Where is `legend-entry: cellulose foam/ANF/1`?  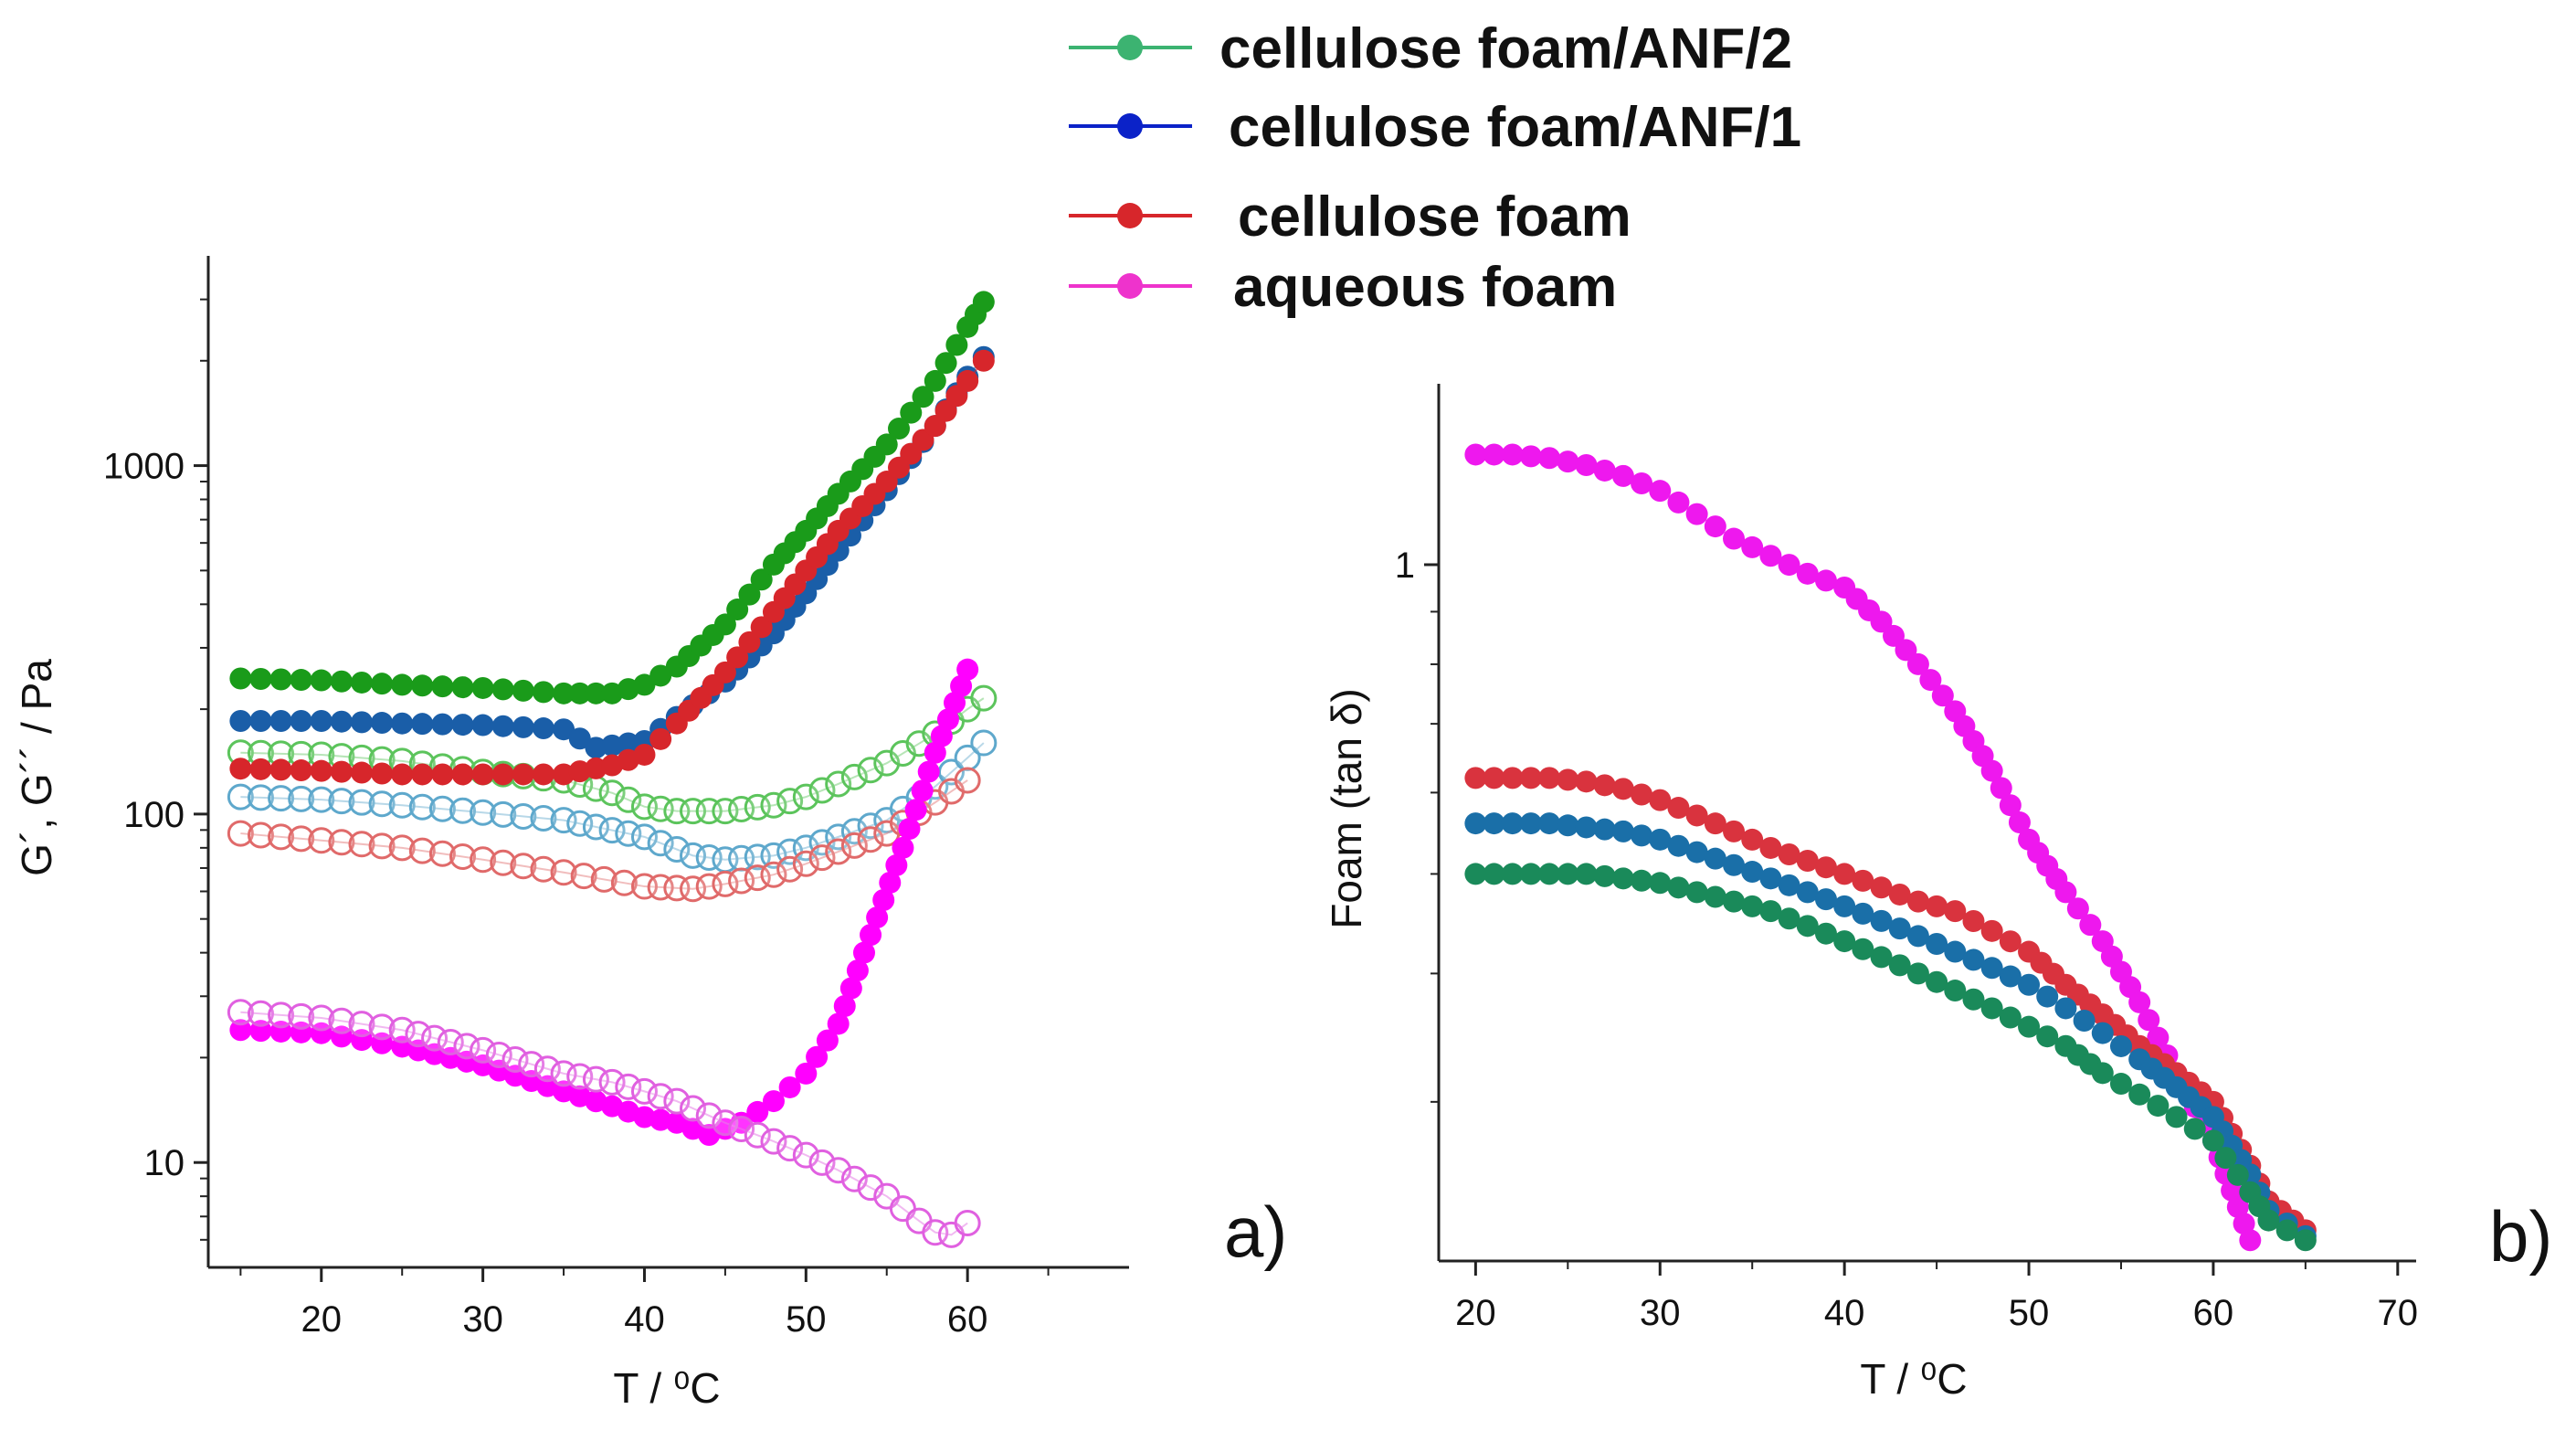
legend-entry: cellulose foam/ANF/1 is located at coordinates (1435, 127).